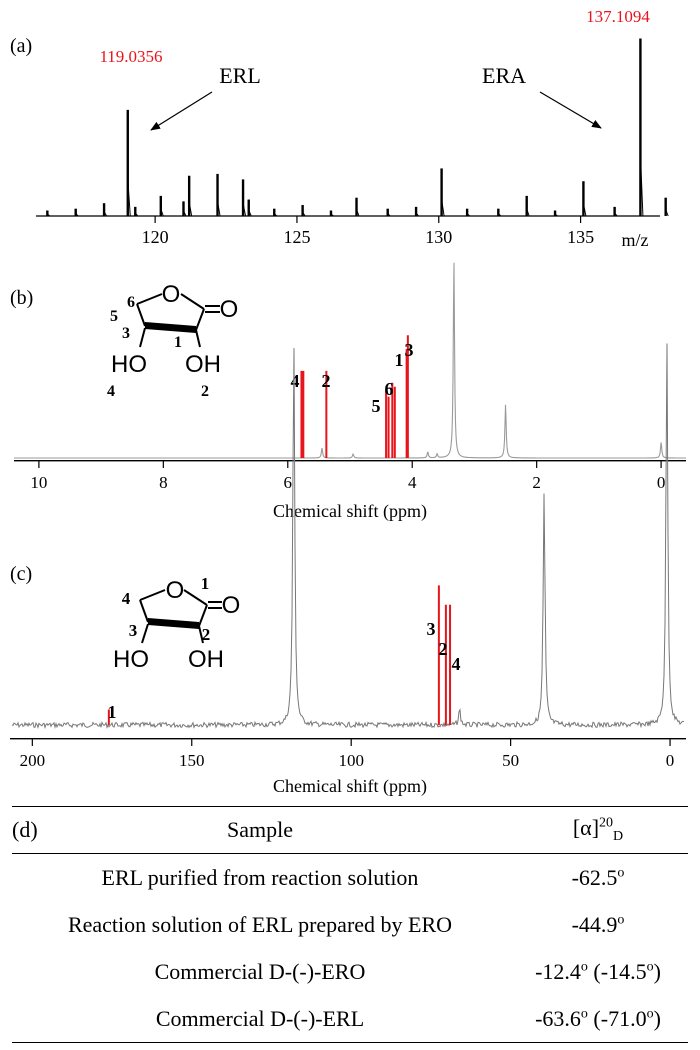  What do you see at coordinates (260, 829) in the screenshot?
I see `header-sample: Sample` at bounding box center [260, 829].